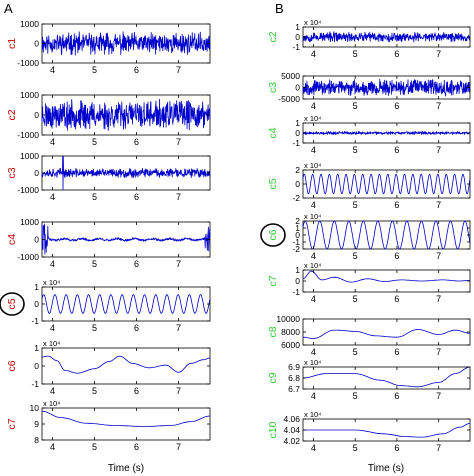 The height and width of the screenshot is (476, 474). Describe the element at coordinates (290, 332) in the screenshot. I see `y-tick-label: 8000` at that location.